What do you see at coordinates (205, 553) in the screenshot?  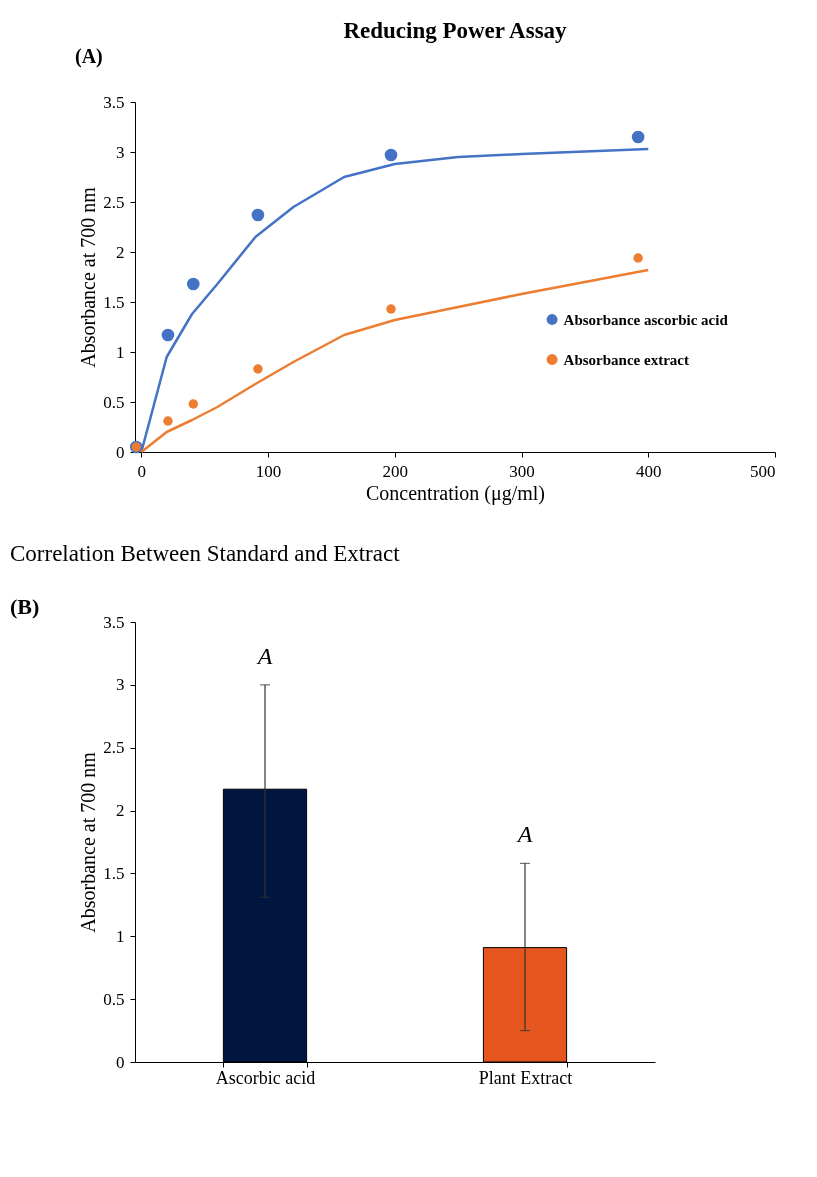 I see `chart-title: Correlation Between Standard and Extract` at bounding box center [205, 553].